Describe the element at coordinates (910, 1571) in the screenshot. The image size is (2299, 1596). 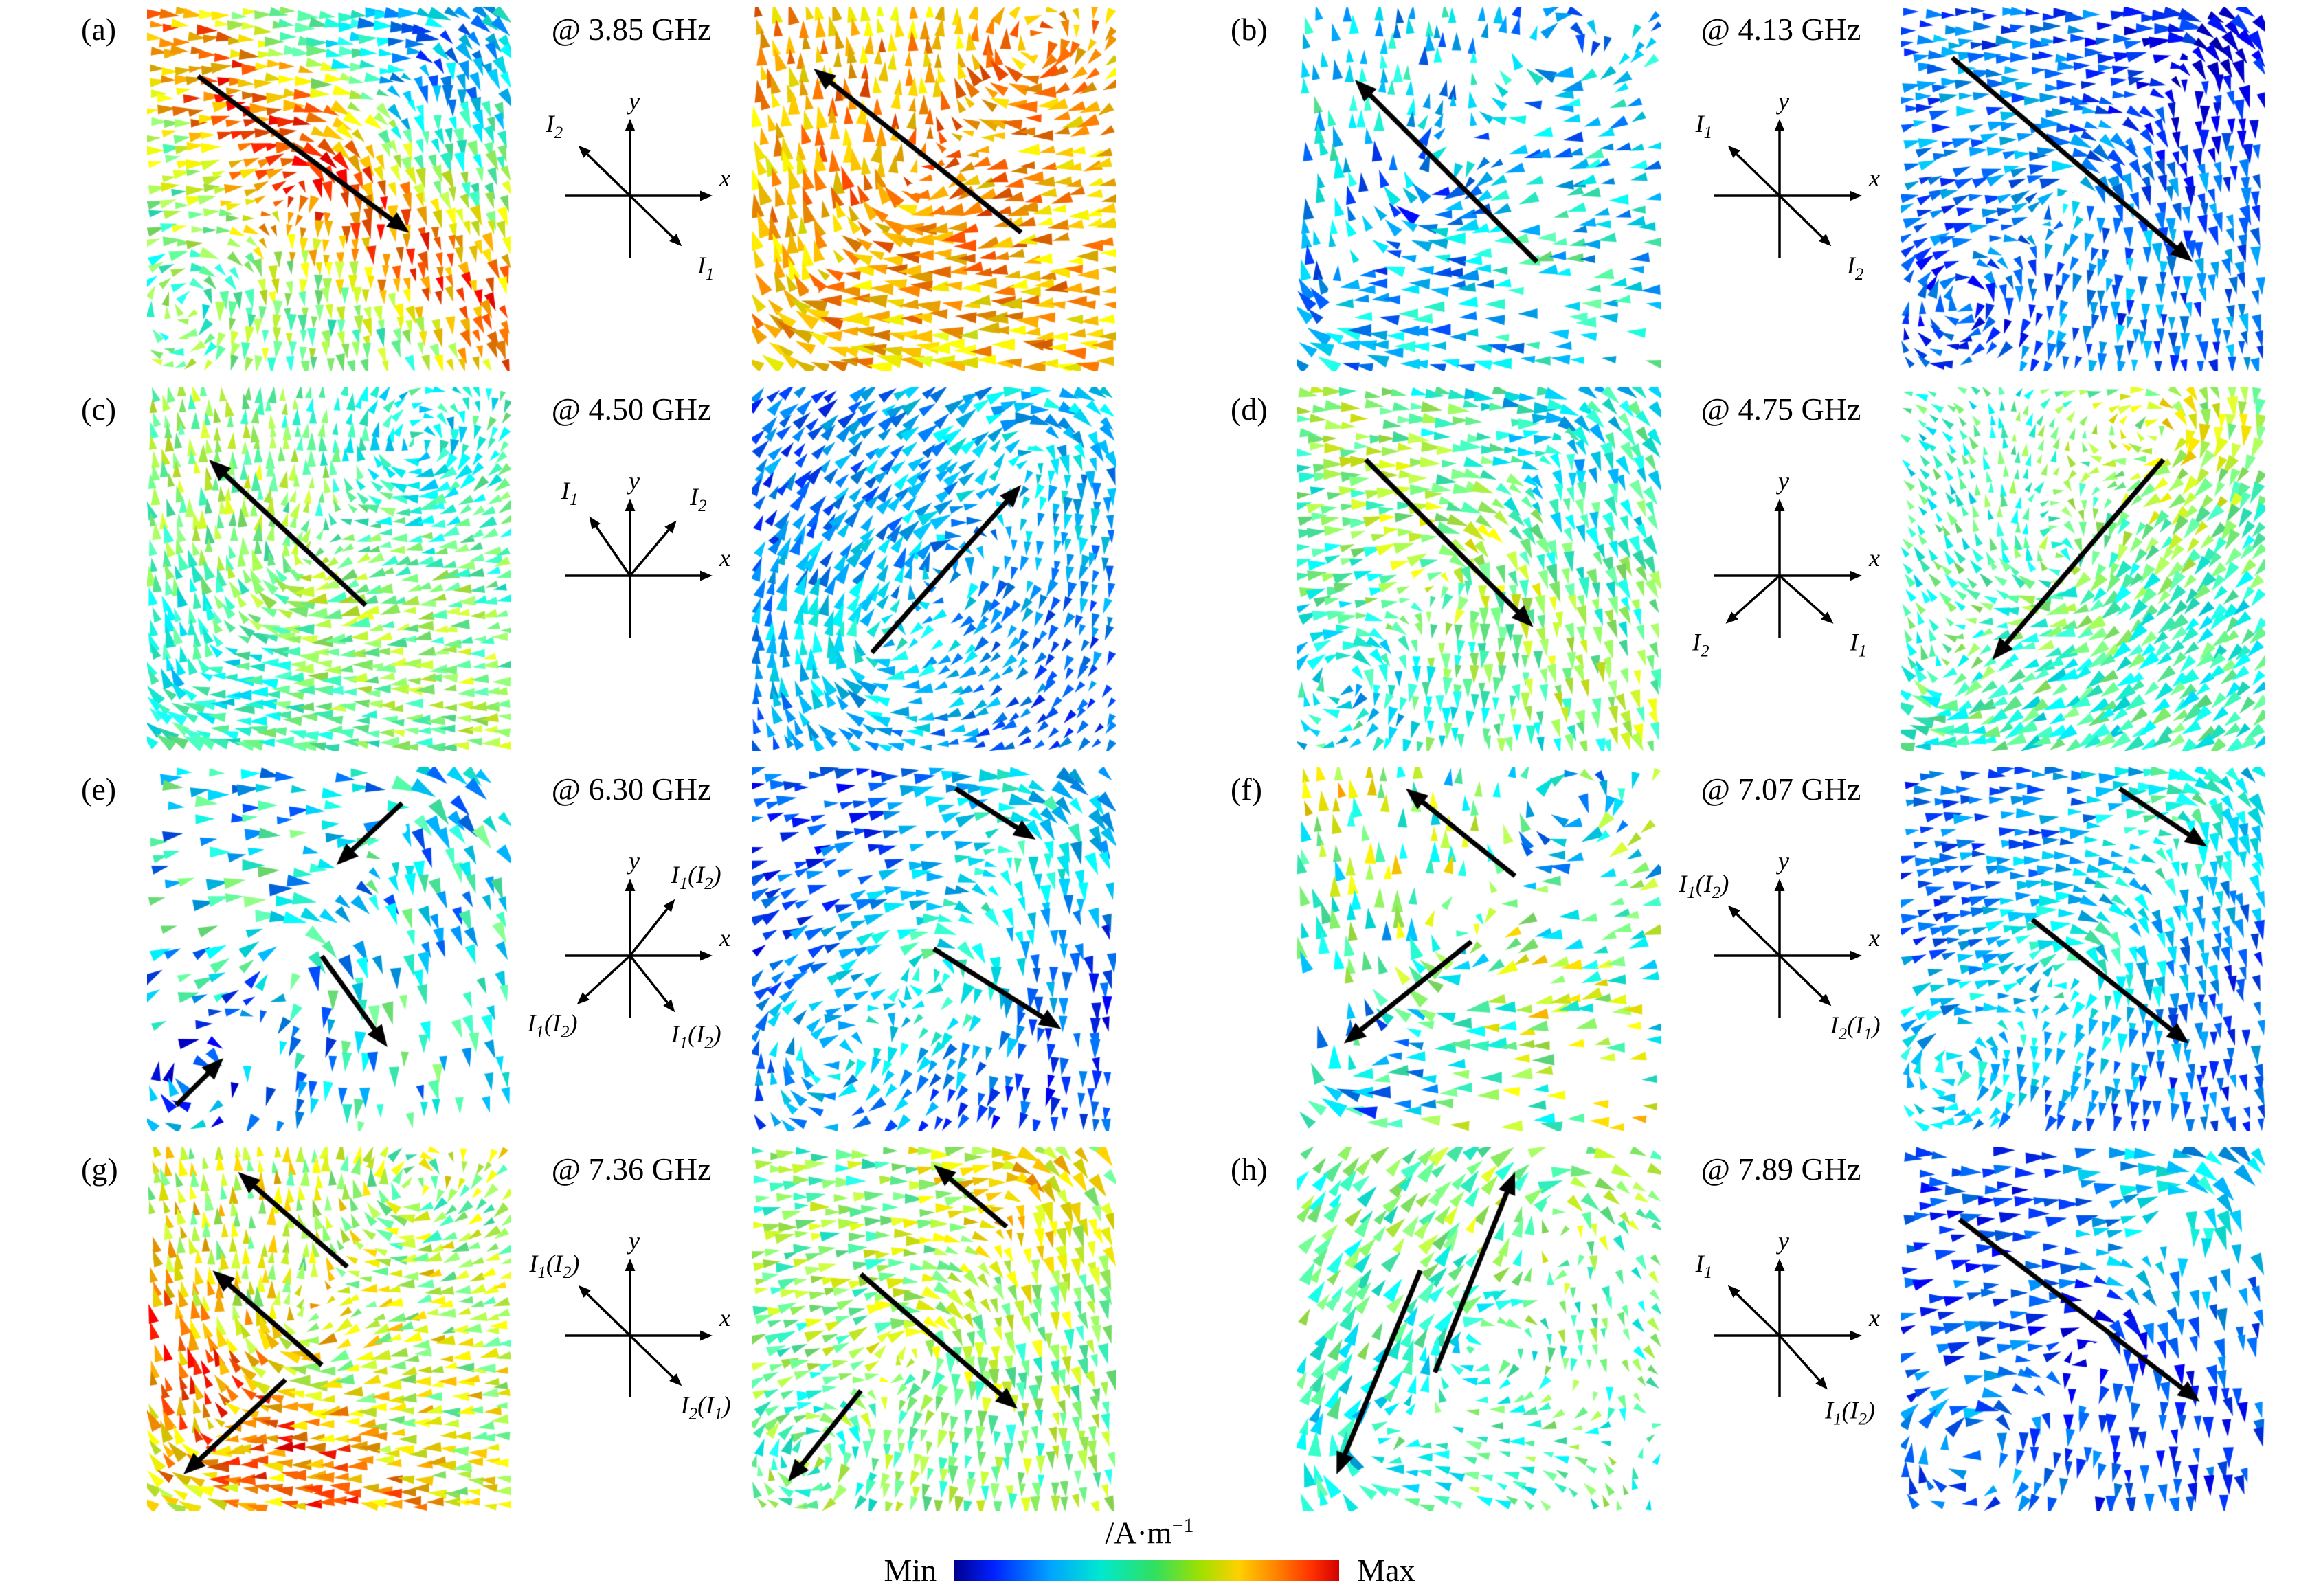
I see `colorbar-min-label: Min` at that location.